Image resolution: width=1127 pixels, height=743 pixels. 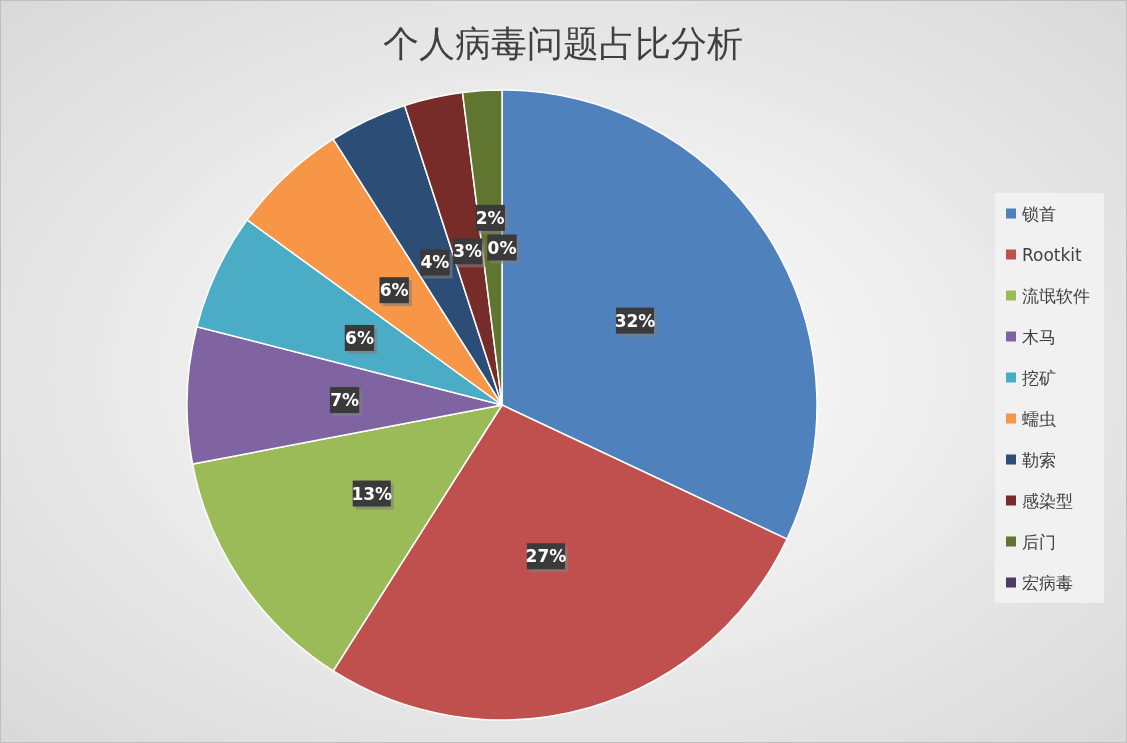 I want to click on data-label: 7%, so click(x=345, y=400).